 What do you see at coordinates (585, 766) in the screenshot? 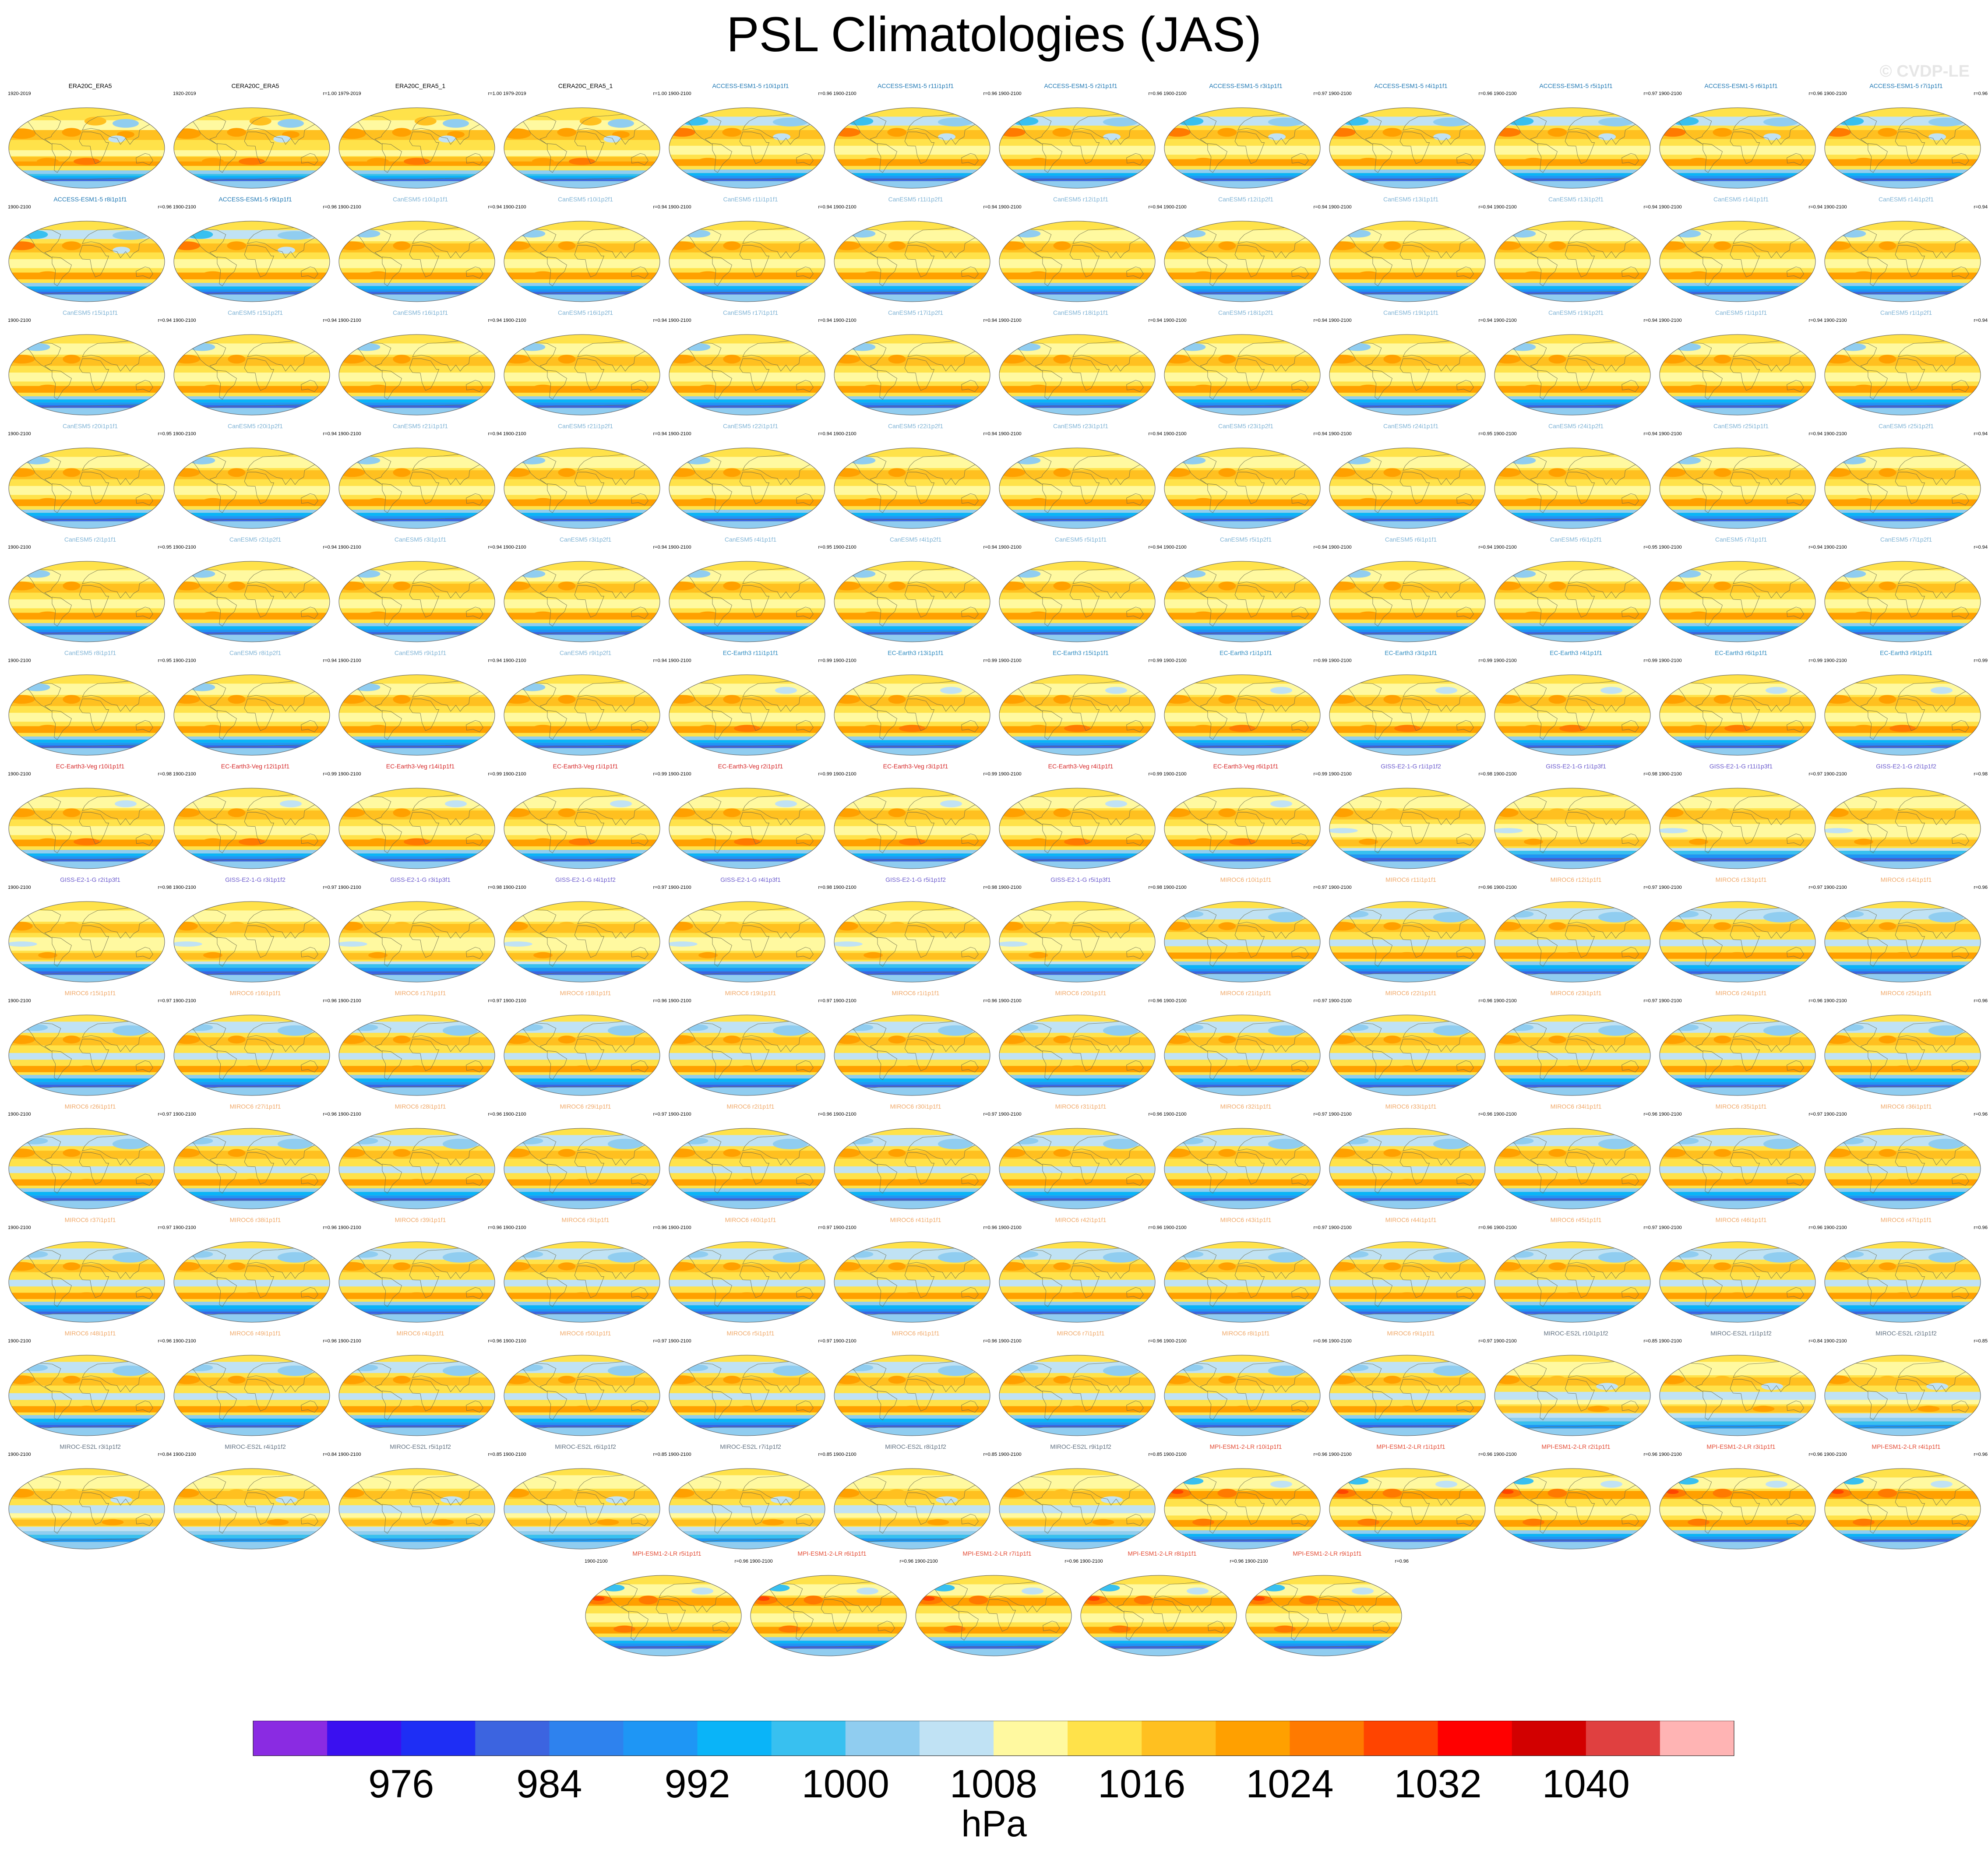
I see `panel-title: EC-Earth3-Veg r1i1p1f1` at bounding box center [585, 766].